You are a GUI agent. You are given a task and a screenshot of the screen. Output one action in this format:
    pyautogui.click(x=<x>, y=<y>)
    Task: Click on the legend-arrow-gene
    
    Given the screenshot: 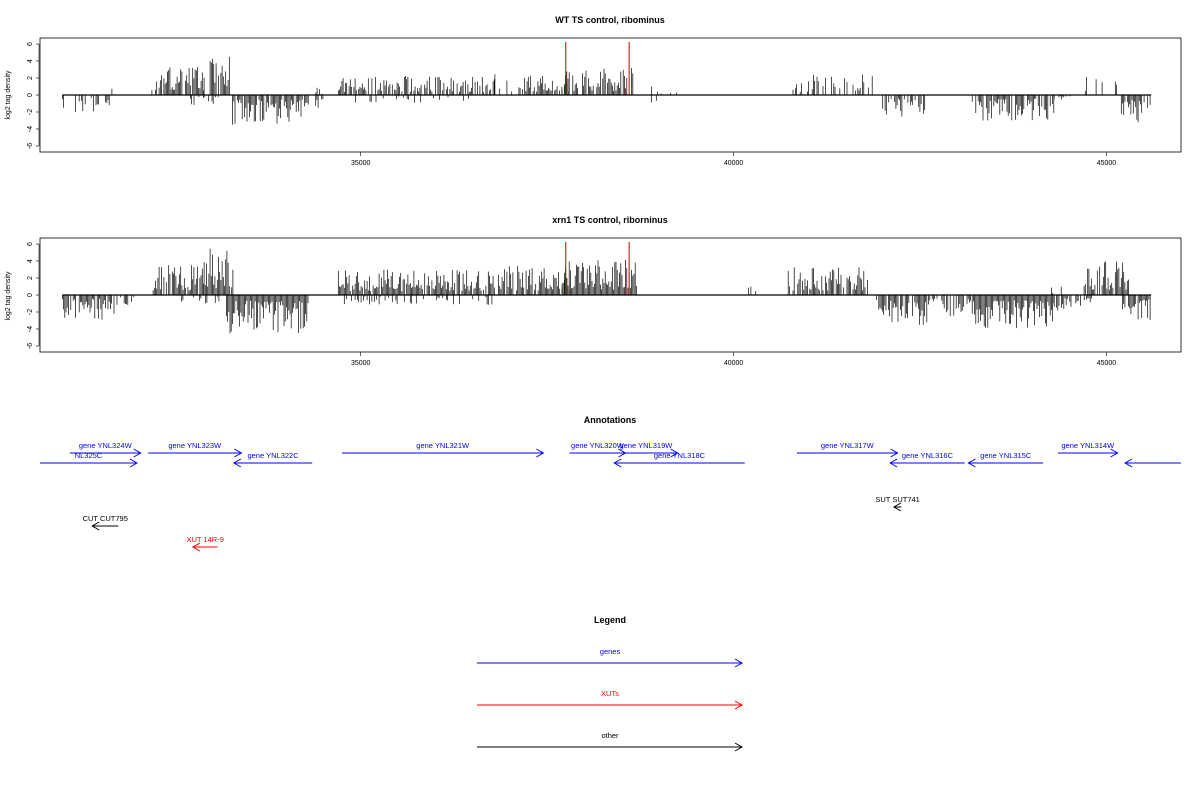 What is the action you would take?
    pyautogui.click(x=610, y=663)
    